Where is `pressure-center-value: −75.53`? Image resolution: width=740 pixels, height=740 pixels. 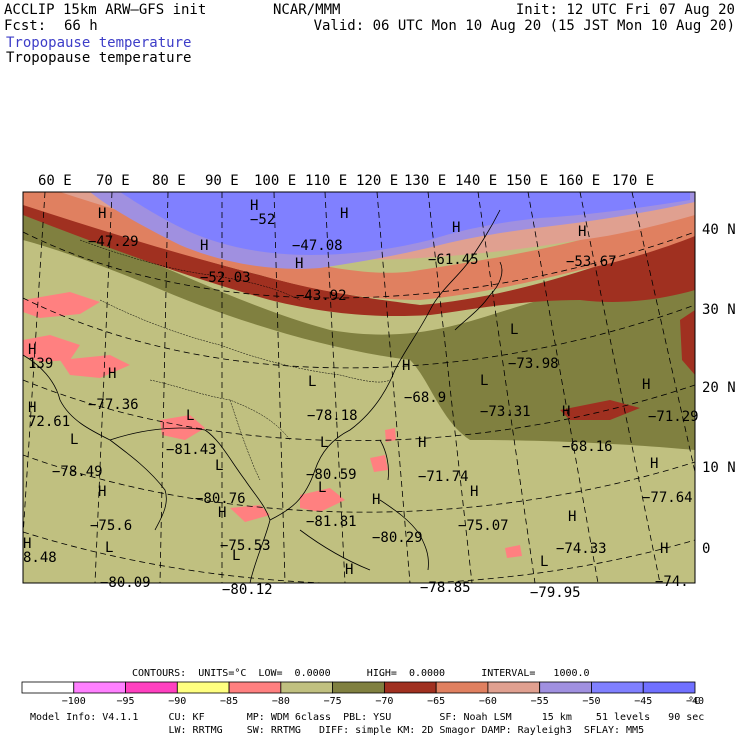 pressure-center-value: −75.53 is located at coordinates (245, 546).